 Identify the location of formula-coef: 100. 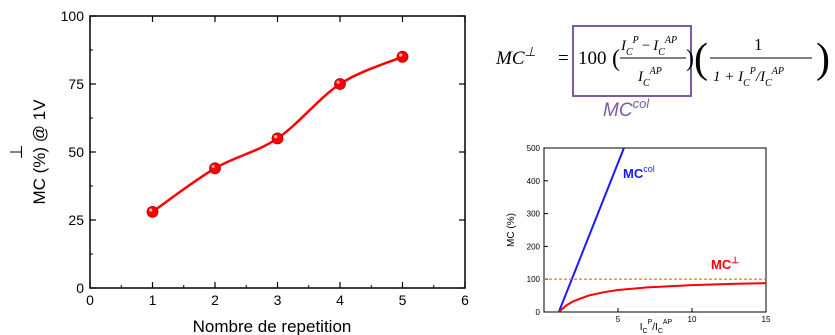
(592, 58).